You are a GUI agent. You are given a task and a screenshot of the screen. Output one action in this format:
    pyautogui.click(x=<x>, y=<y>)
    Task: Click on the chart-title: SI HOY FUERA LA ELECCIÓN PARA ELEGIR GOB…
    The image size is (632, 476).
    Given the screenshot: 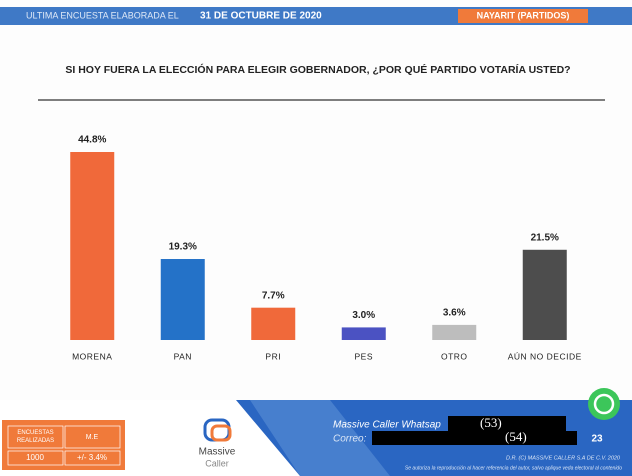 What is the action you would take?
    pyautogui.click(x=317, y=69)
    